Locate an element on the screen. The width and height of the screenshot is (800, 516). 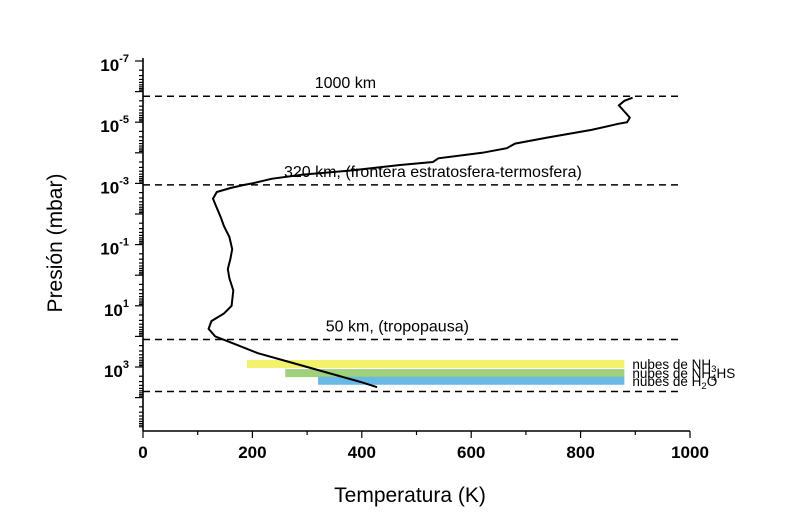
x-tick-label: 800 is located at coordinates (580, 452).